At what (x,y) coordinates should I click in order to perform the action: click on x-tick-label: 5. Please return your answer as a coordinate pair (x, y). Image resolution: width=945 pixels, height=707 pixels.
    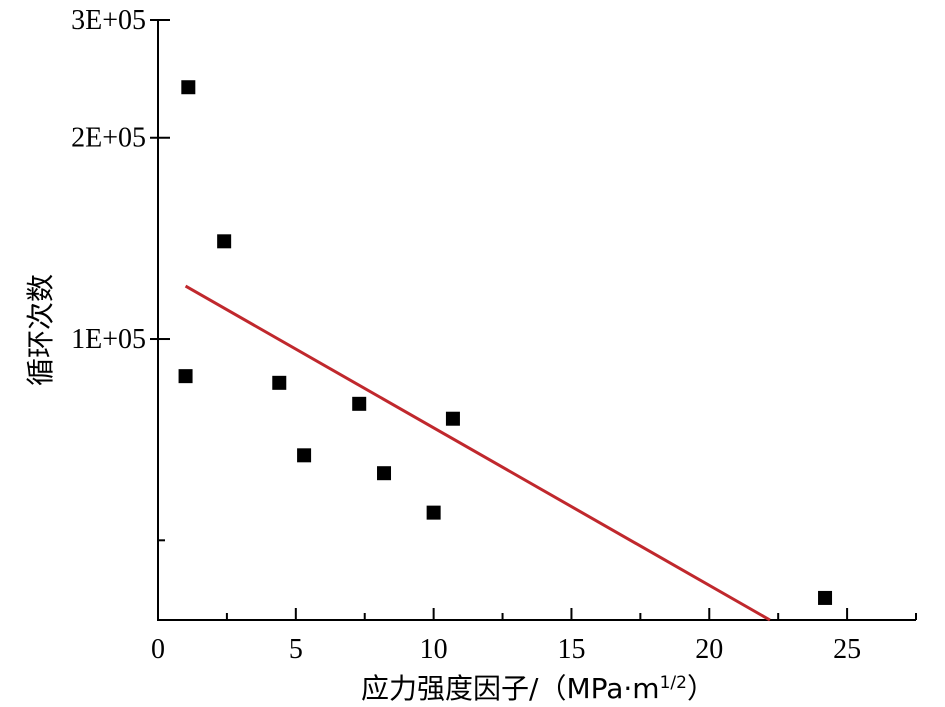
    Looking at the image, I should click on (296, 649).